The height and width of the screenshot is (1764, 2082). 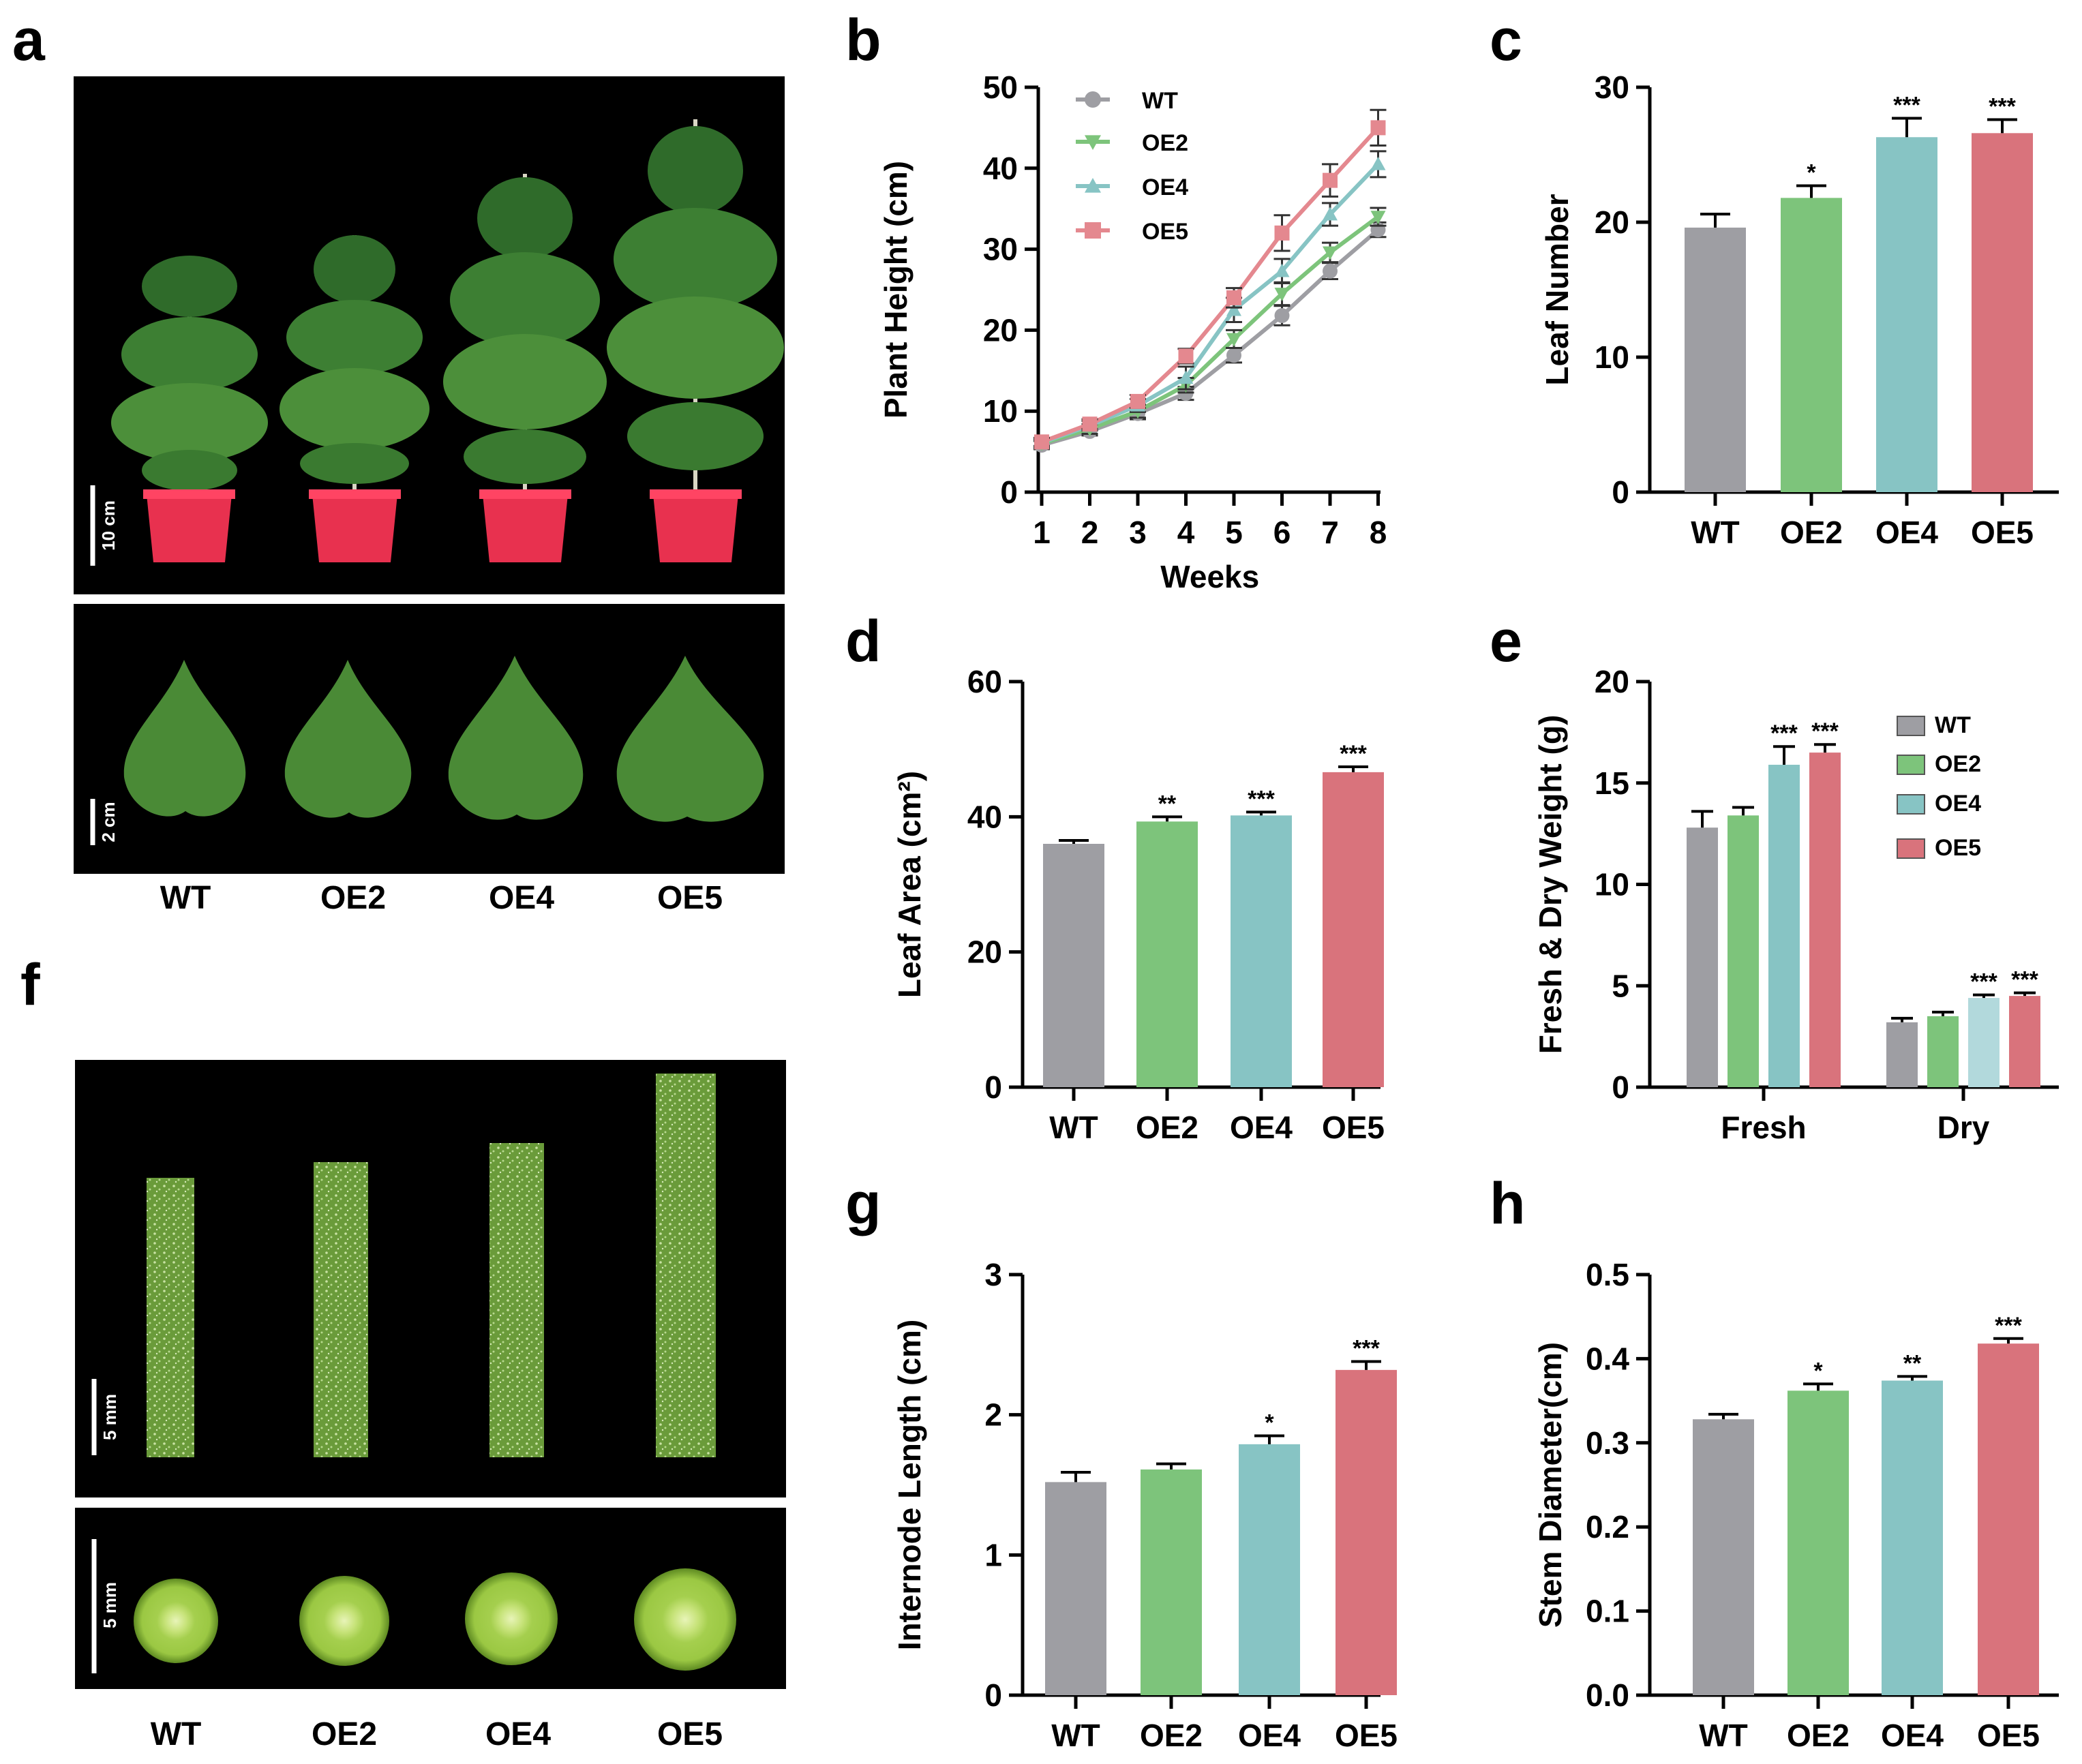 What do you see at coordinates (1508, 1203) in the screenshot?
I see `panel-label-h: h` at bounding box center [1508, 1203].